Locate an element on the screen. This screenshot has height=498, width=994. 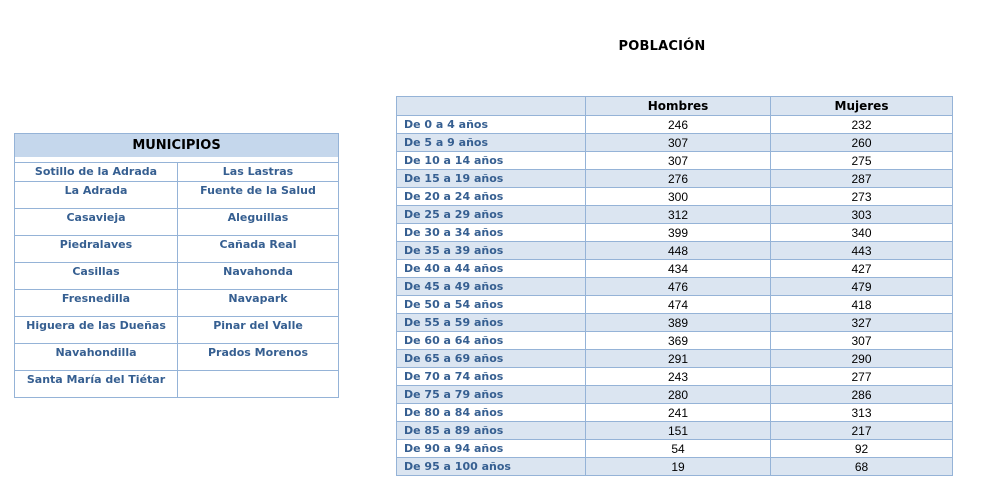
hombres-value-cell: 369 is located at coordinates (678, 340).